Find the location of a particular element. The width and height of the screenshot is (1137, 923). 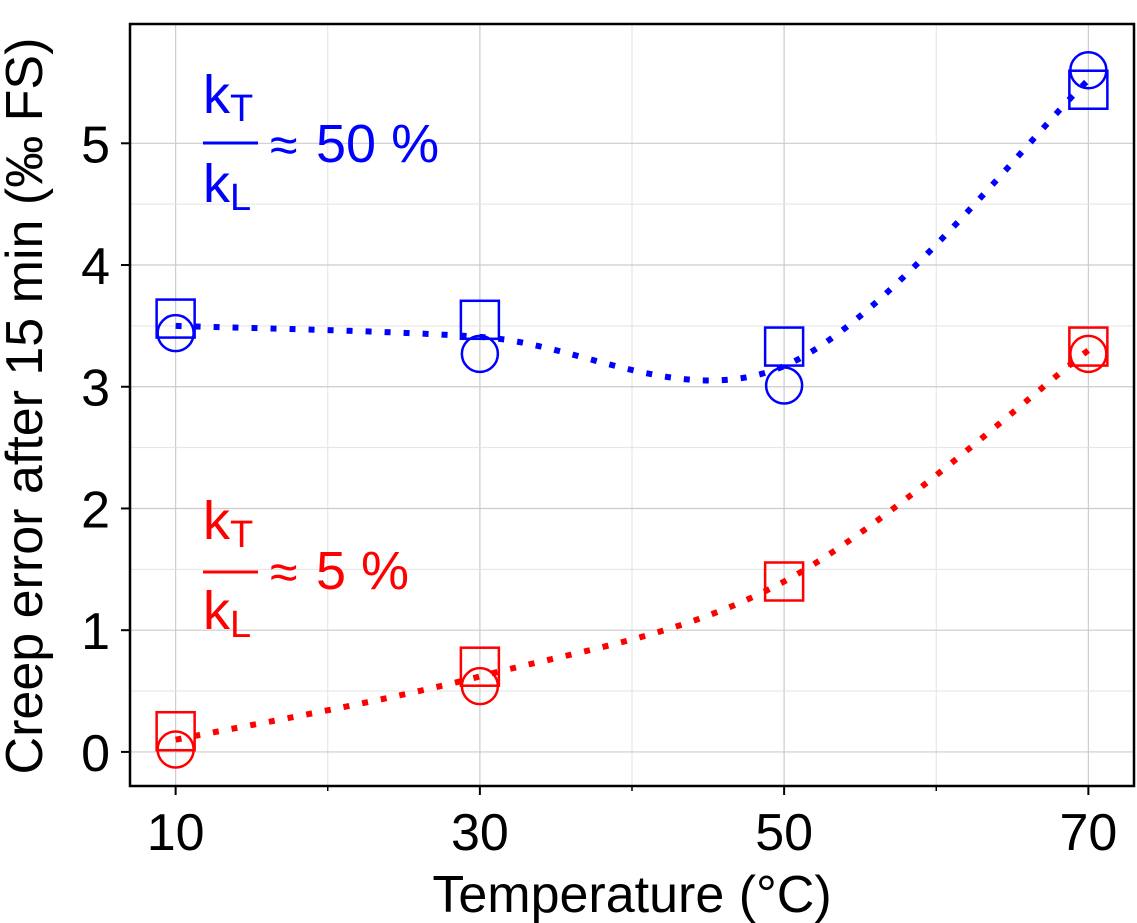

x-tick-label: 70 is located at coordinates (1088, 833).